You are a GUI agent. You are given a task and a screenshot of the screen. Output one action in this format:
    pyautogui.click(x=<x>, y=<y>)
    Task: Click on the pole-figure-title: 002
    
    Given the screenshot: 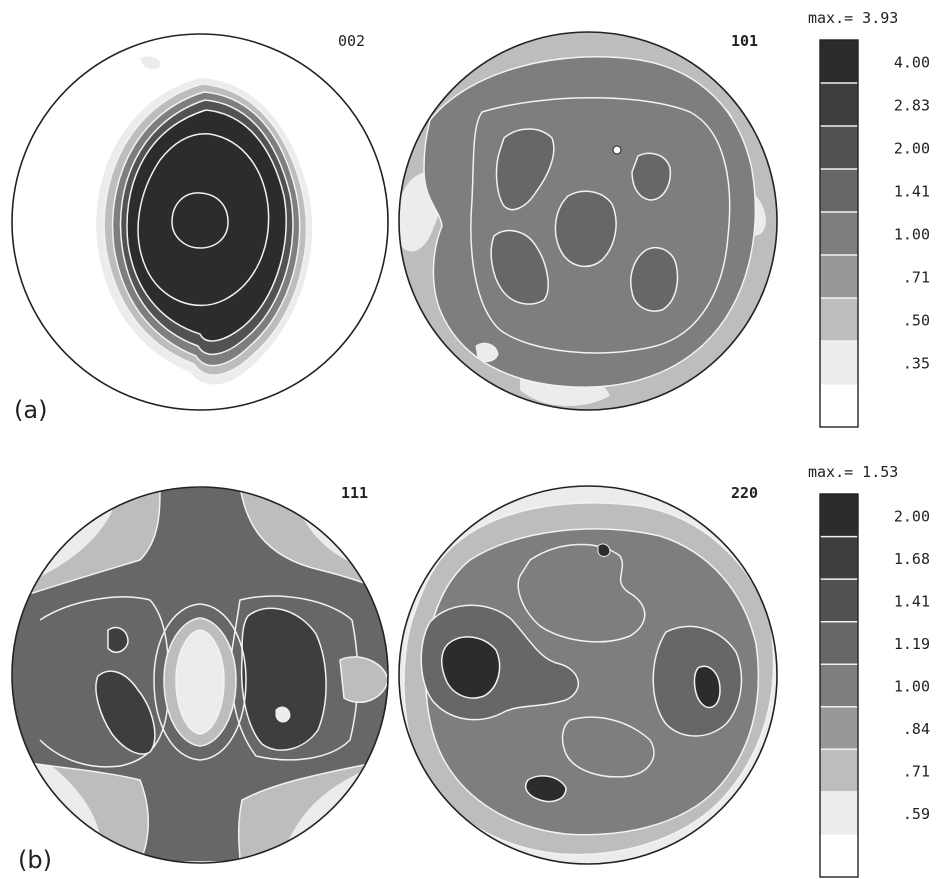 What is the action you would take?
    pyautogui.click(x=351, y=41)
    